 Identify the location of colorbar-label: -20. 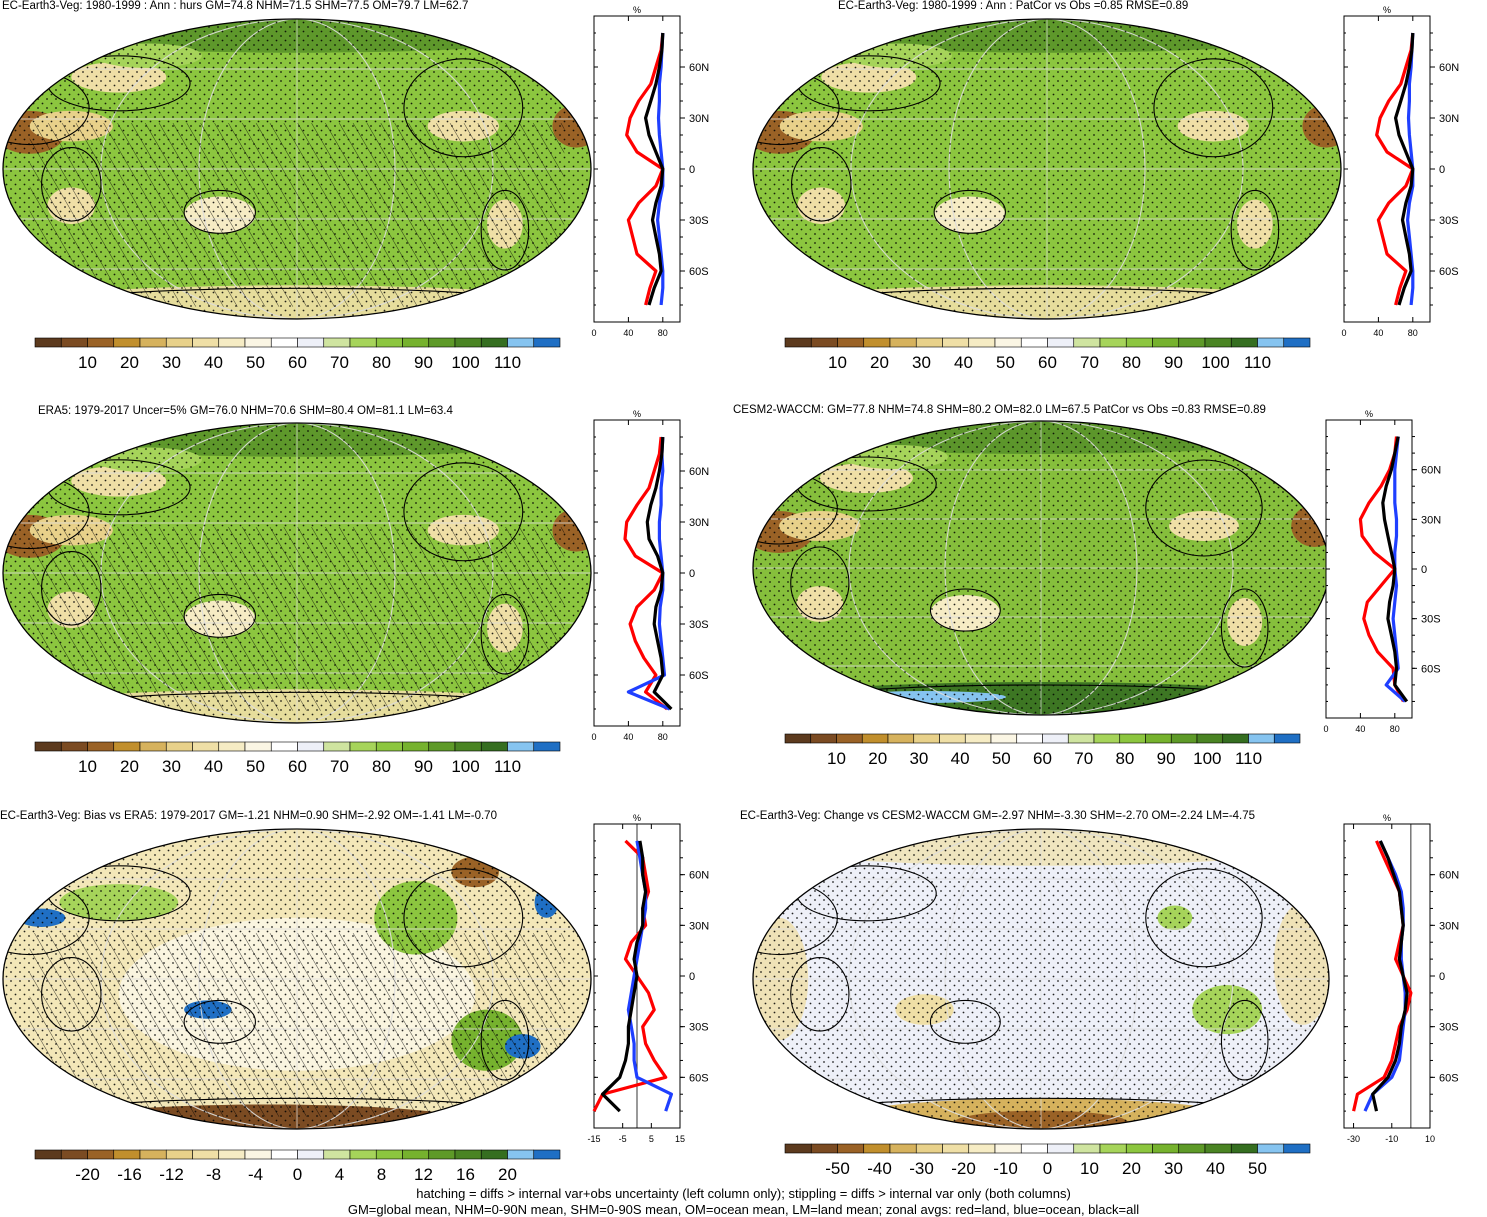
(963, 1168).